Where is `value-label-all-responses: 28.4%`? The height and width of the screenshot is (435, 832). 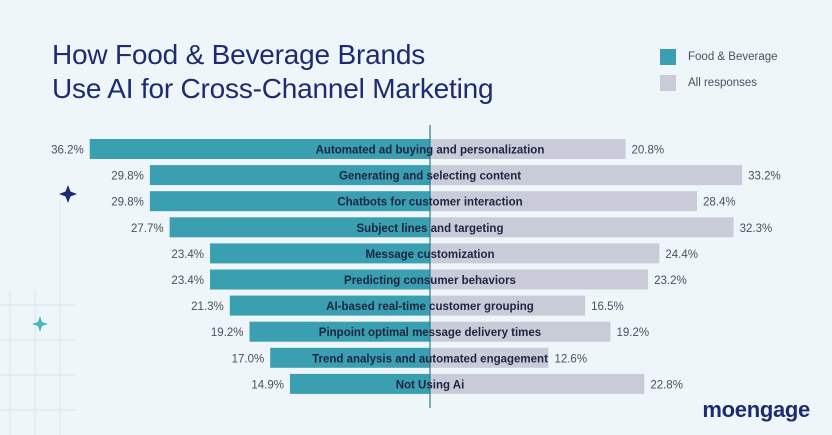 value-label-all-responses: 28.4% is located at coordinates (719, 203).